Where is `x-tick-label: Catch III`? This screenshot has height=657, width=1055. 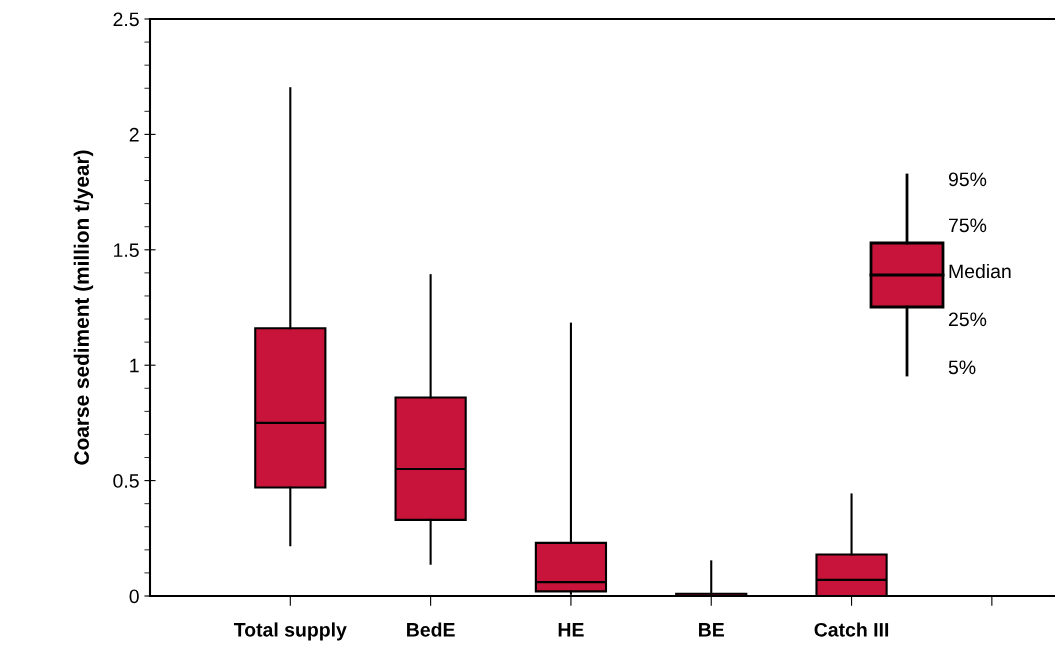
x-tick-label: Catch III is located at coordinates (851, 629).